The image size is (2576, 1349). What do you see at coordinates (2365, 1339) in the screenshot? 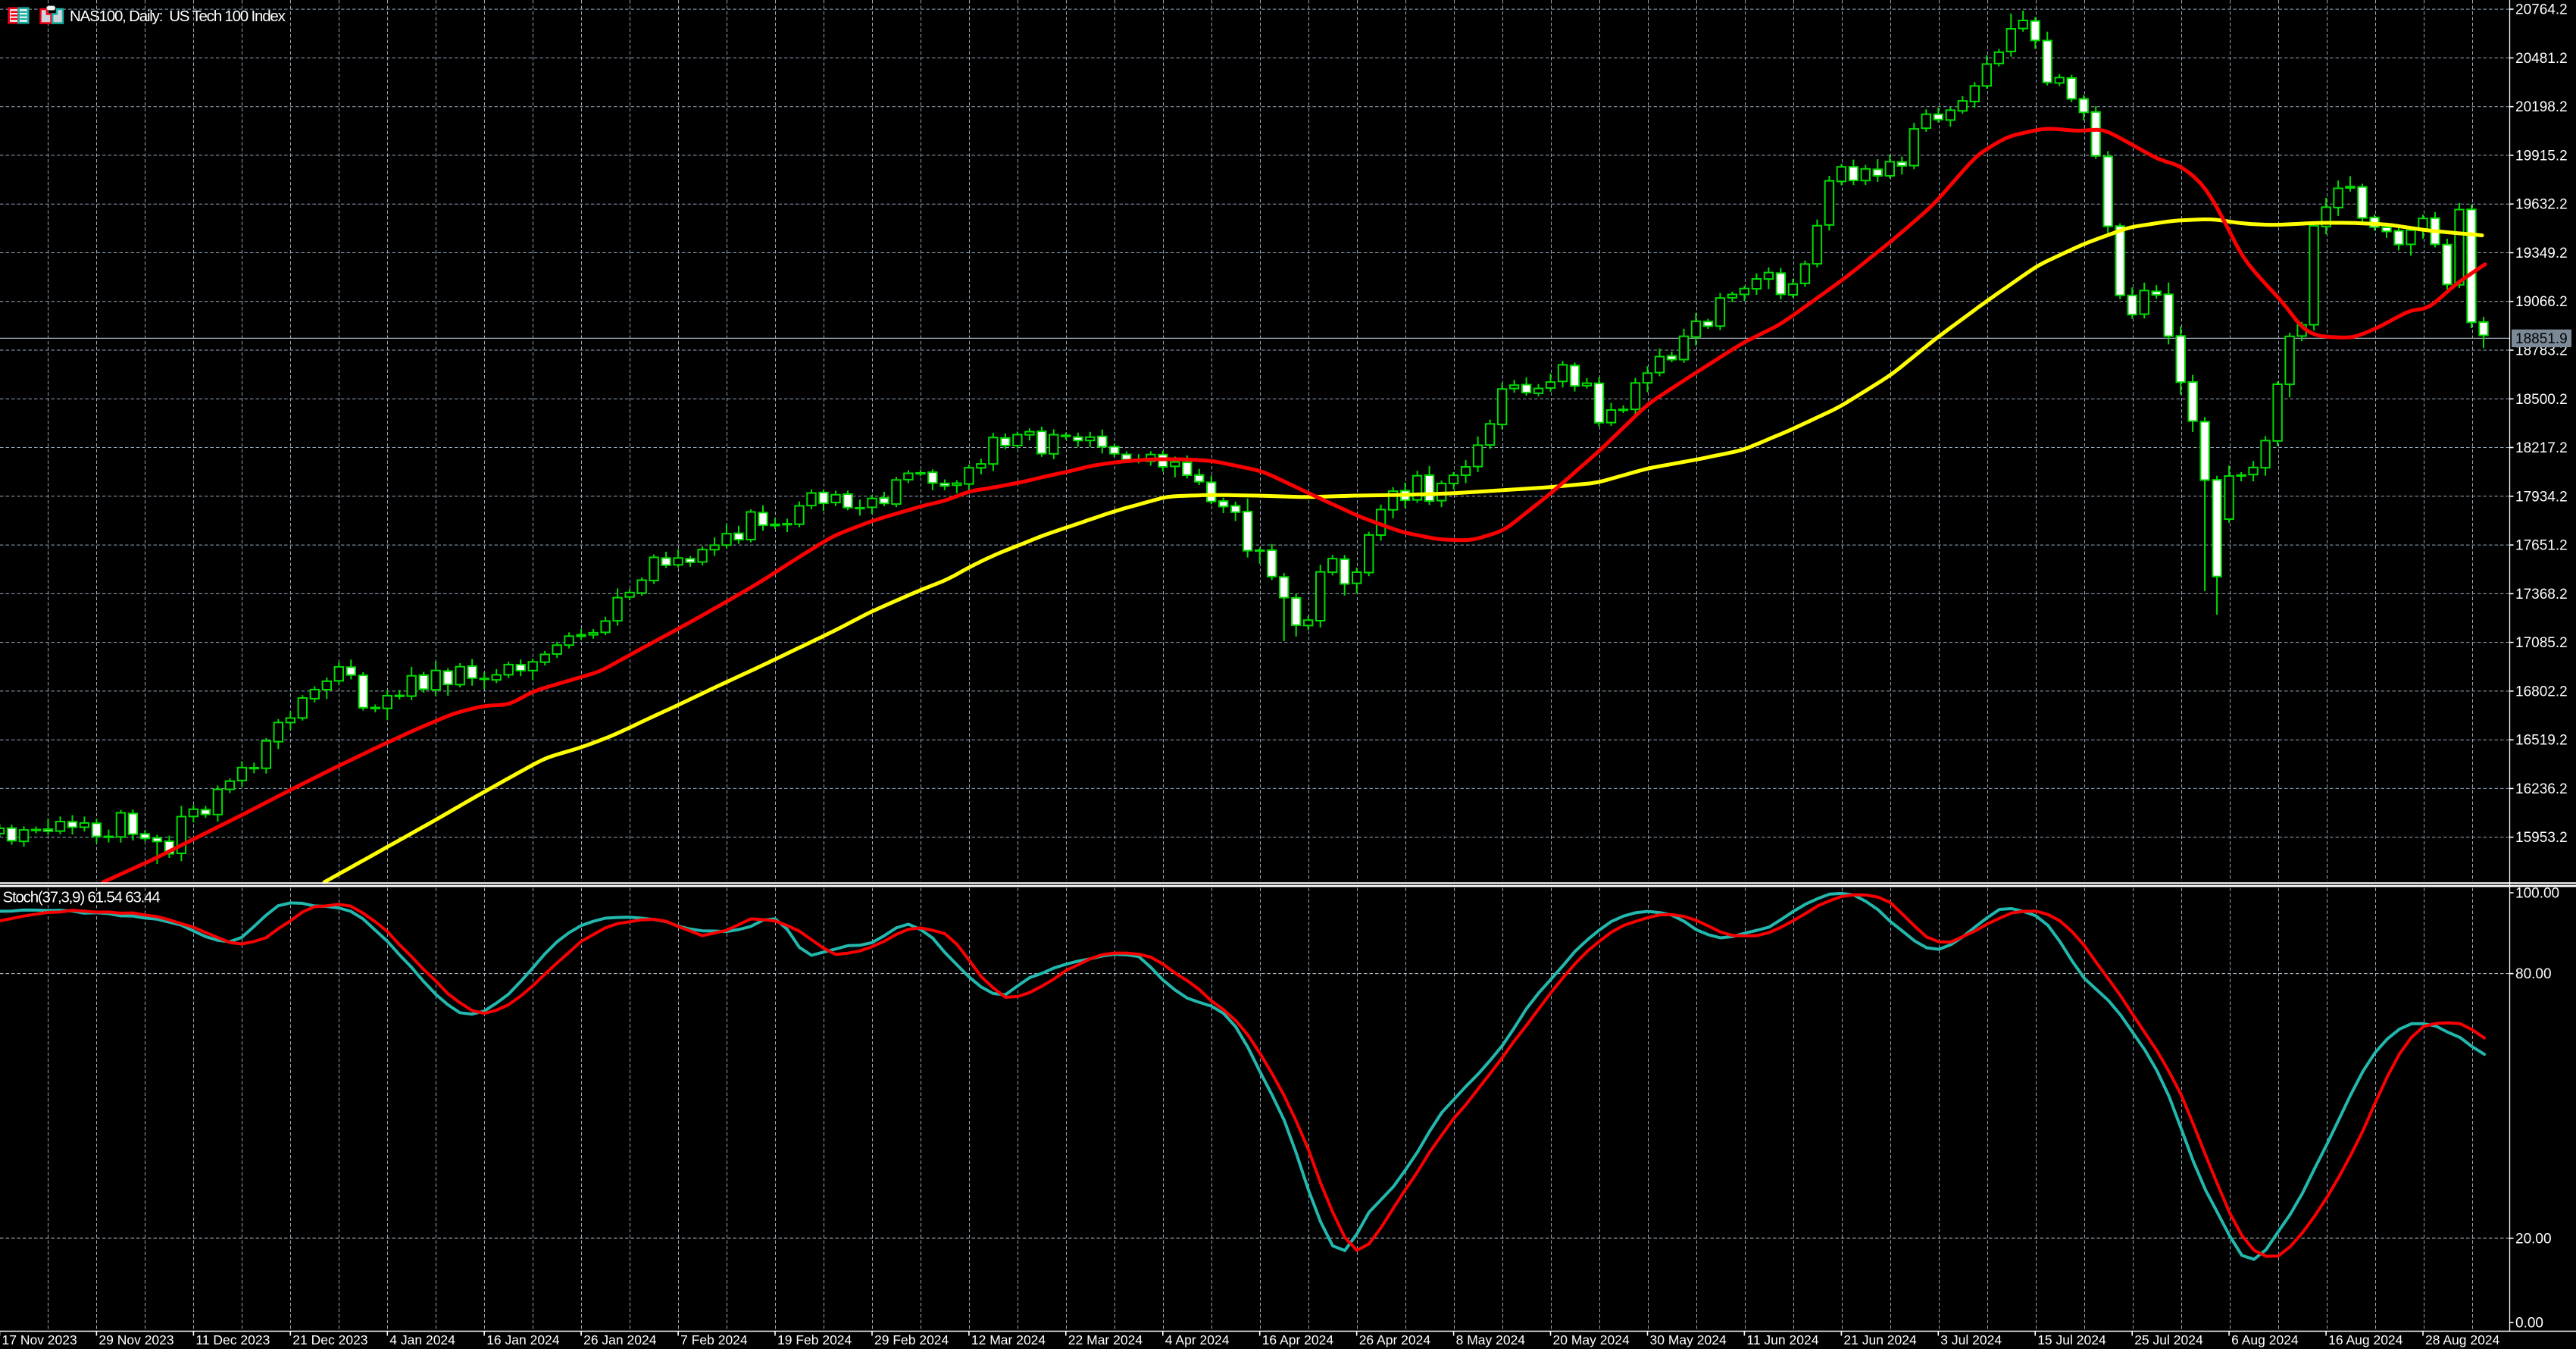
I see `svg-text: 16 Aug 2024` at bounding box center [2365, 1339].